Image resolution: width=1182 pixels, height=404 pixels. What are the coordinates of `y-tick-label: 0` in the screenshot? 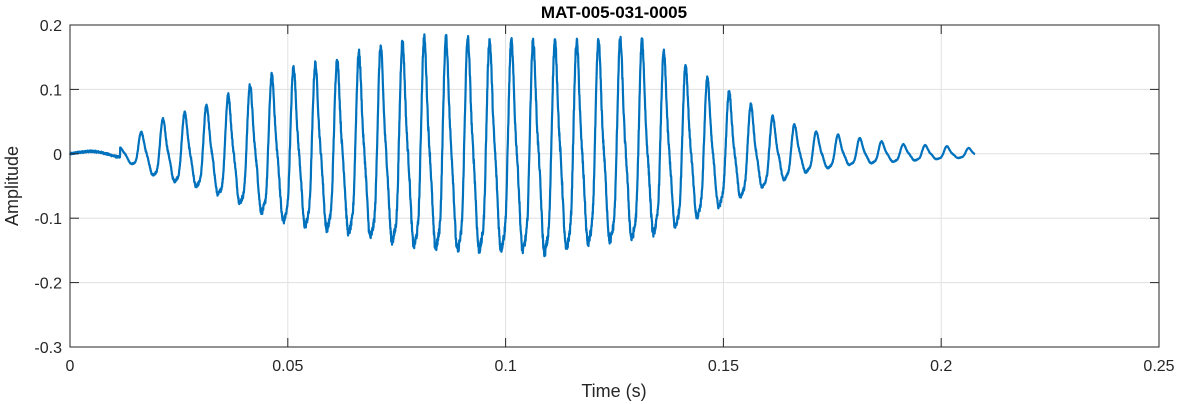 It's located at (57, 155).